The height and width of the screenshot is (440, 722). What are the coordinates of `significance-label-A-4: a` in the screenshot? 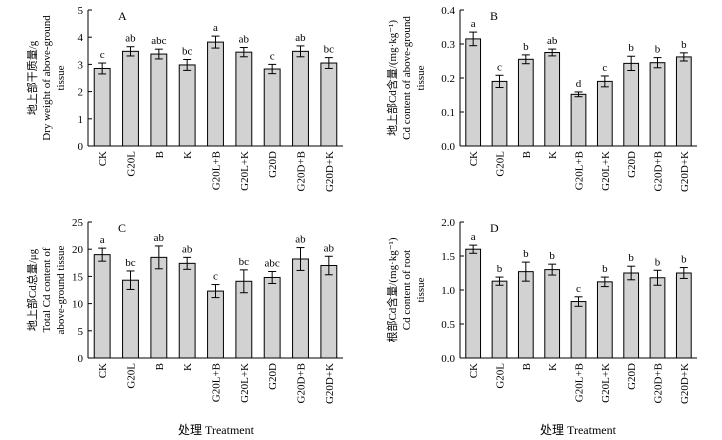 It's located at (215, 28).